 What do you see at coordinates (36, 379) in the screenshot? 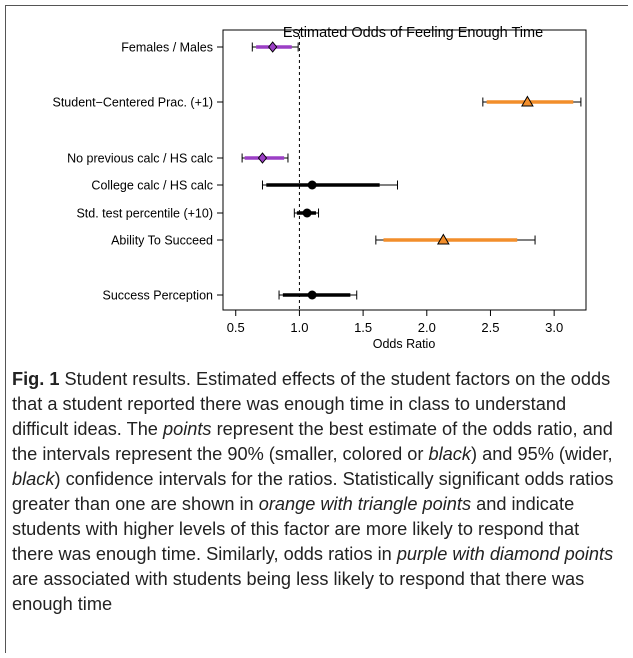
I see `figure-label: Fig. 1` at bounding box center [36, 379].